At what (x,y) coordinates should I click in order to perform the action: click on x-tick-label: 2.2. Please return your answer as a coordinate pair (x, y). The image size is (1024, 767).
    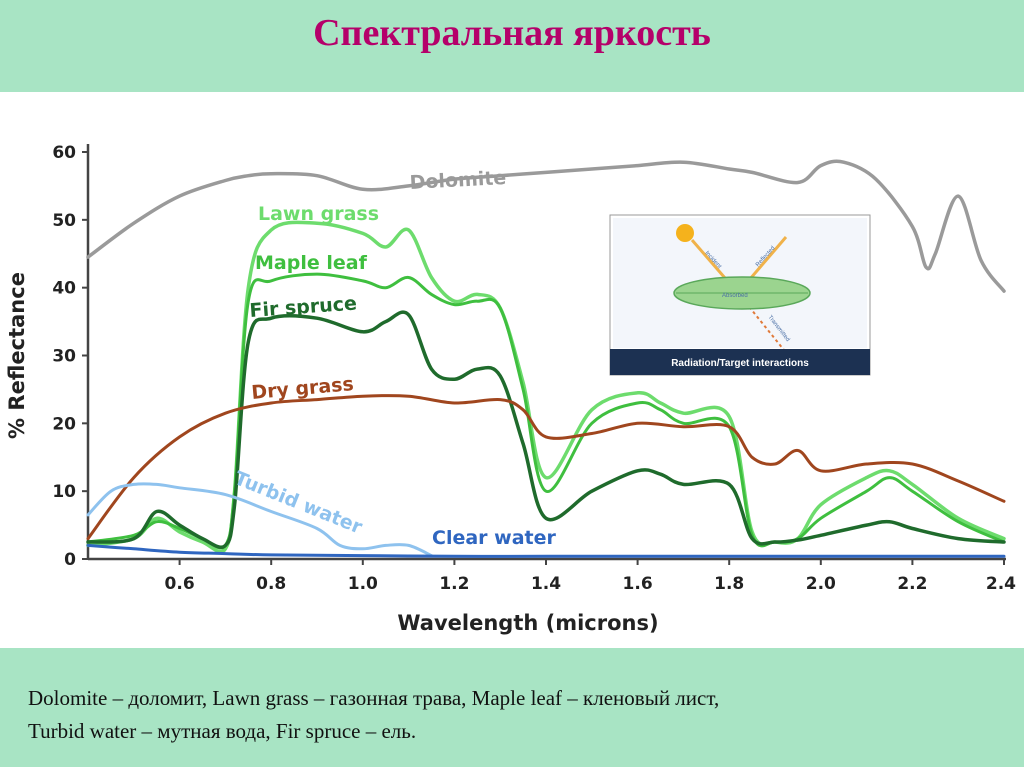
    Looking at the image, I should click on (912, 584).